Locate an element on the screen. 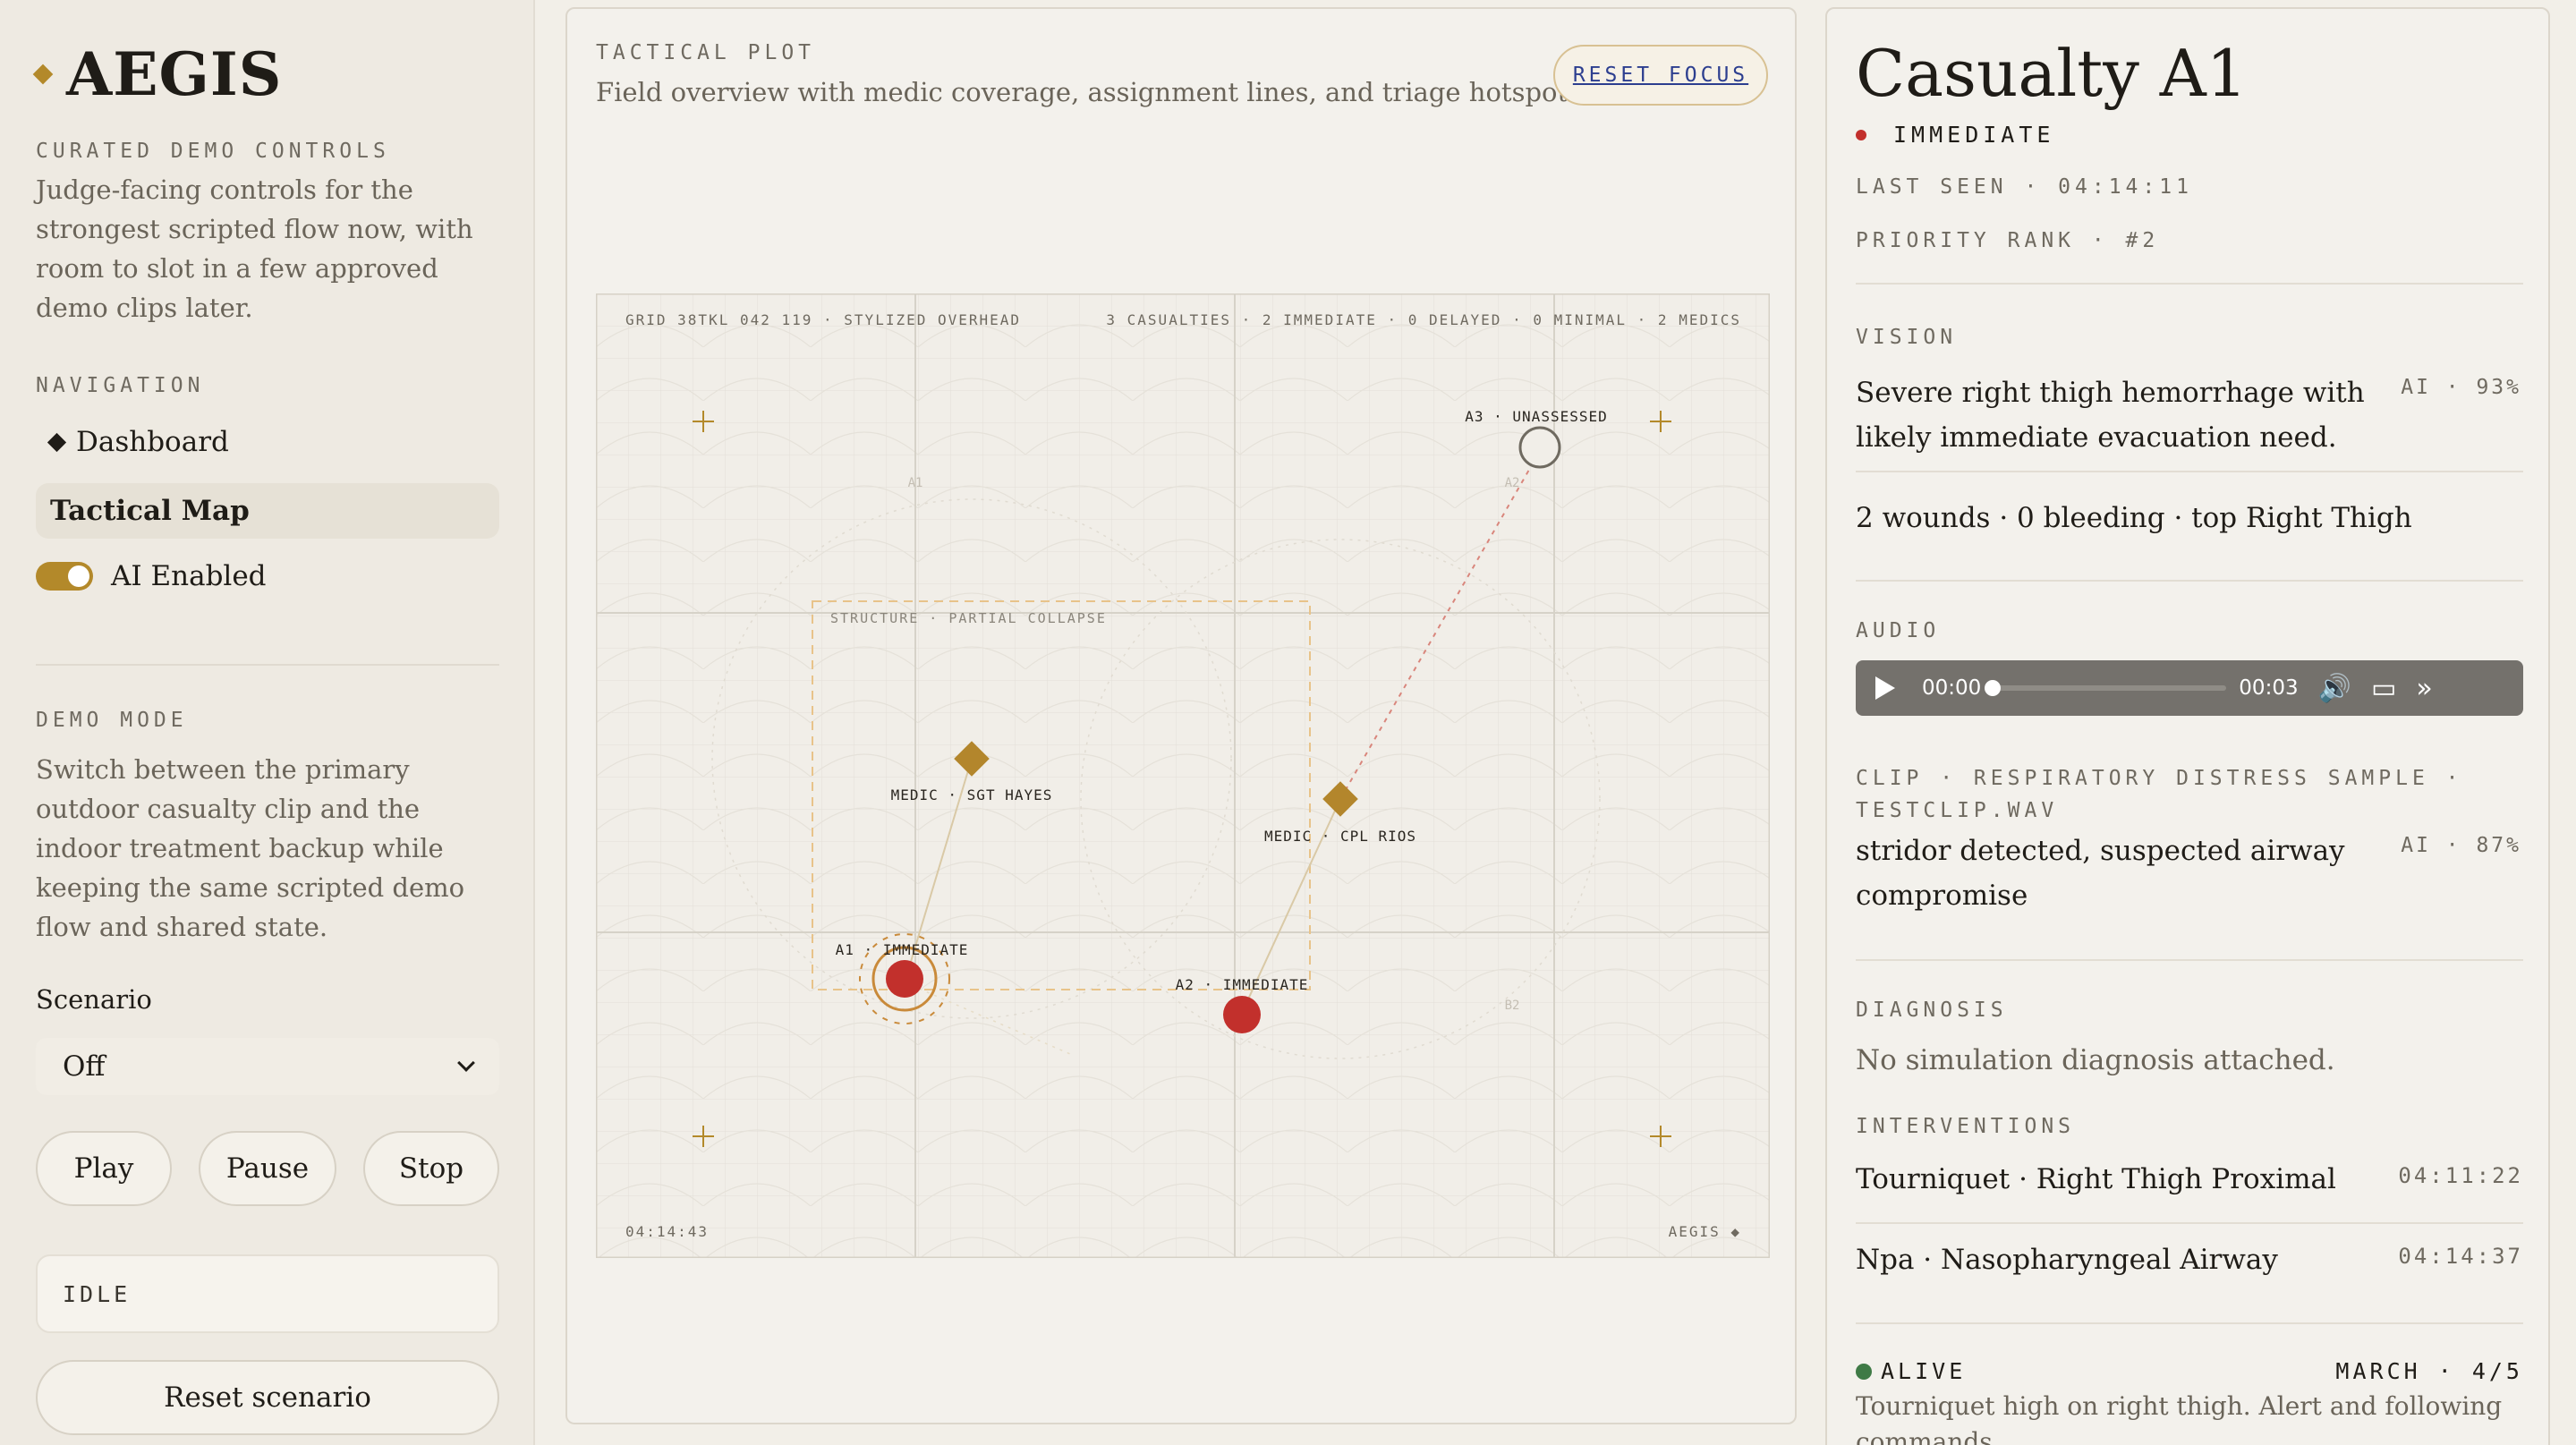  alive-dot-icon is located at coordinates (1864, 1372).